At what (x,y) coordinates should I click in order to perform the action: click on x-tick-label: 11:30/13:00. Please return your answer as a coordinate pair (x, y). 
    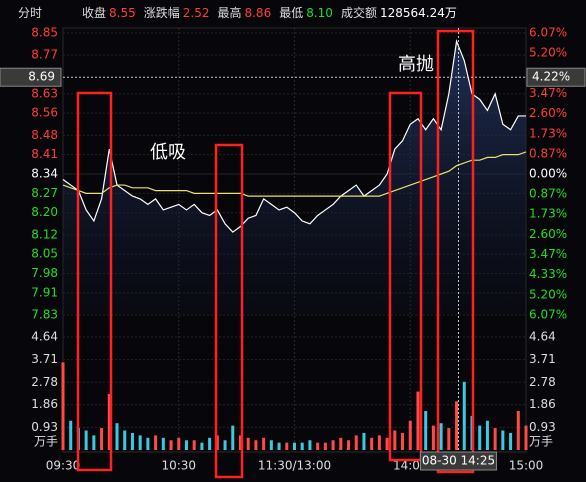
    Looking at the image, I should click on (294, 466).